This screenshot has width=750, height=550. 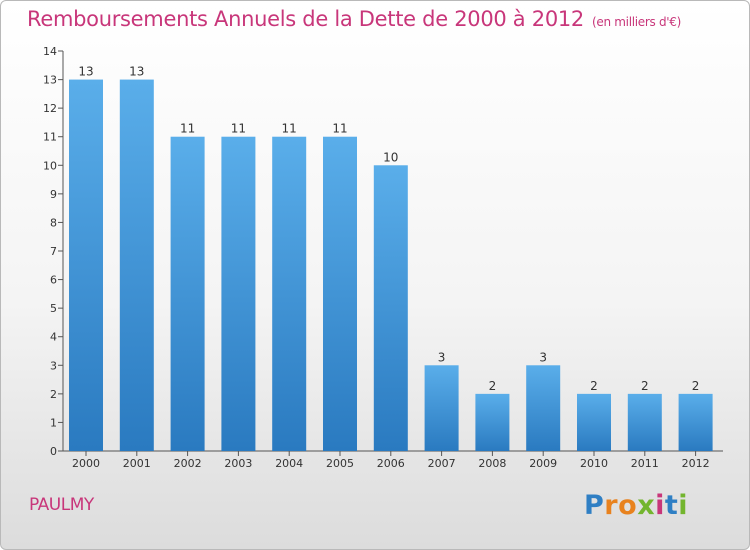 I want to click on y-tick-label: 0, so click(x=53, y=451).